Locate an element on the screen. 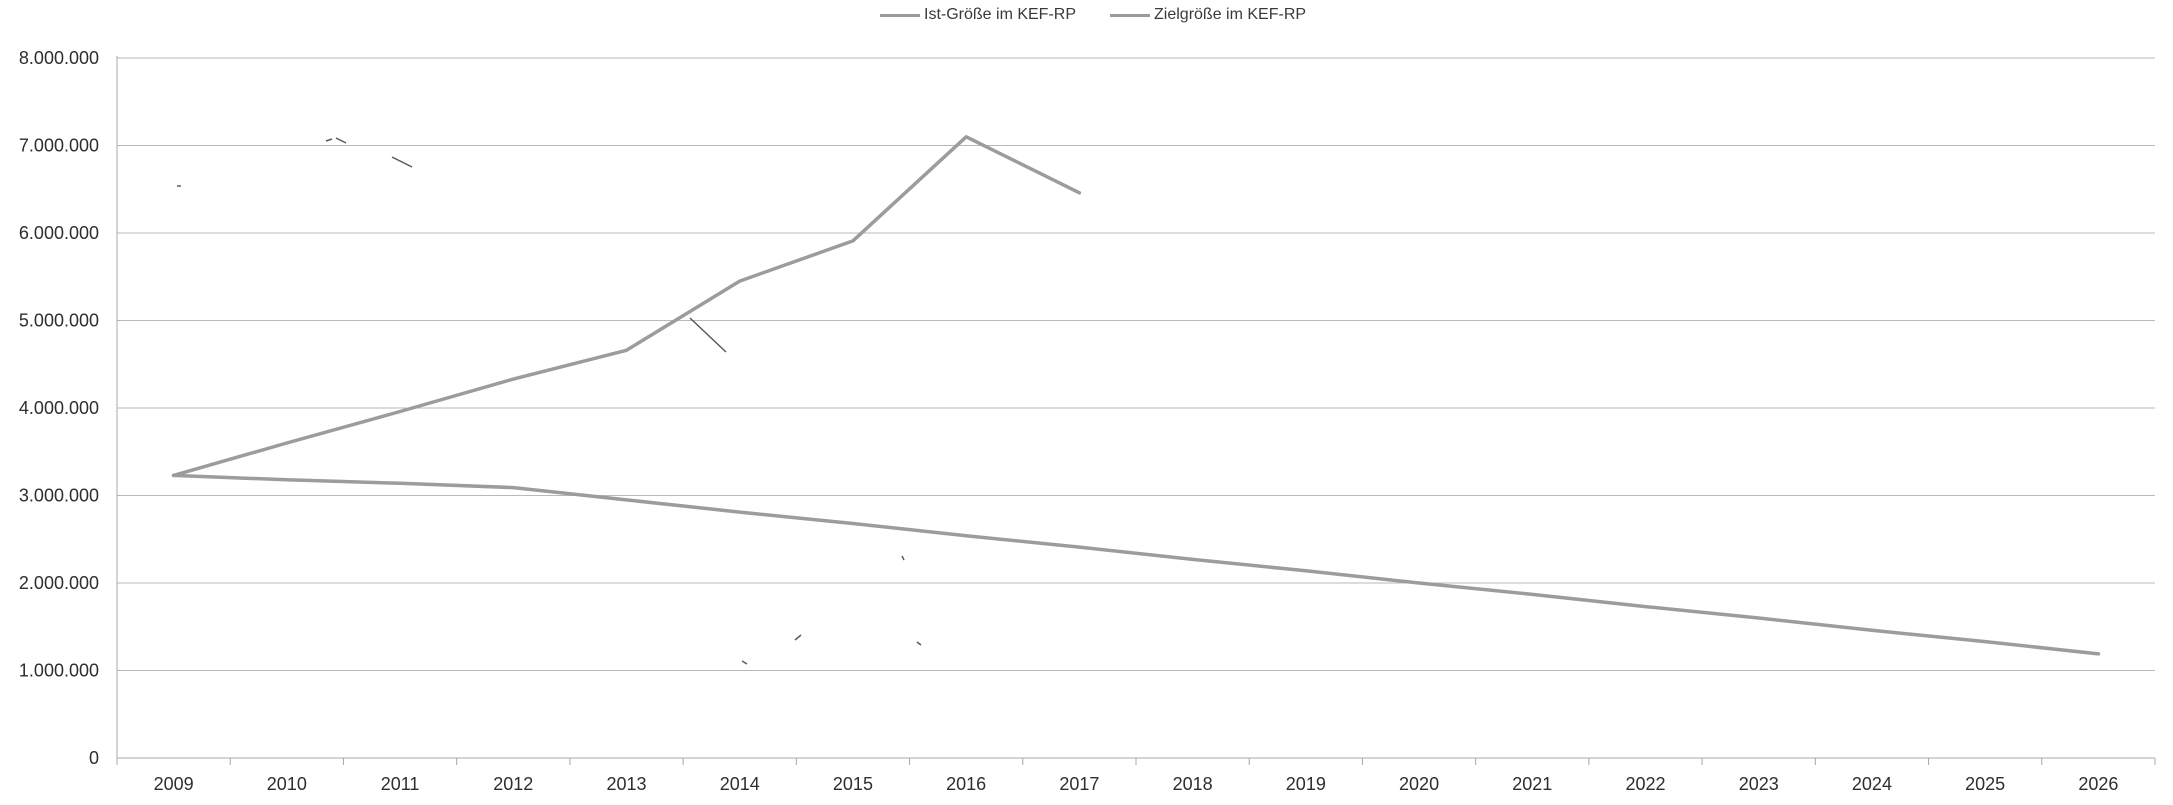 This screenshot has height=805, width=2173. x-tick-label: 2014 is located at coordinates (740, 784).